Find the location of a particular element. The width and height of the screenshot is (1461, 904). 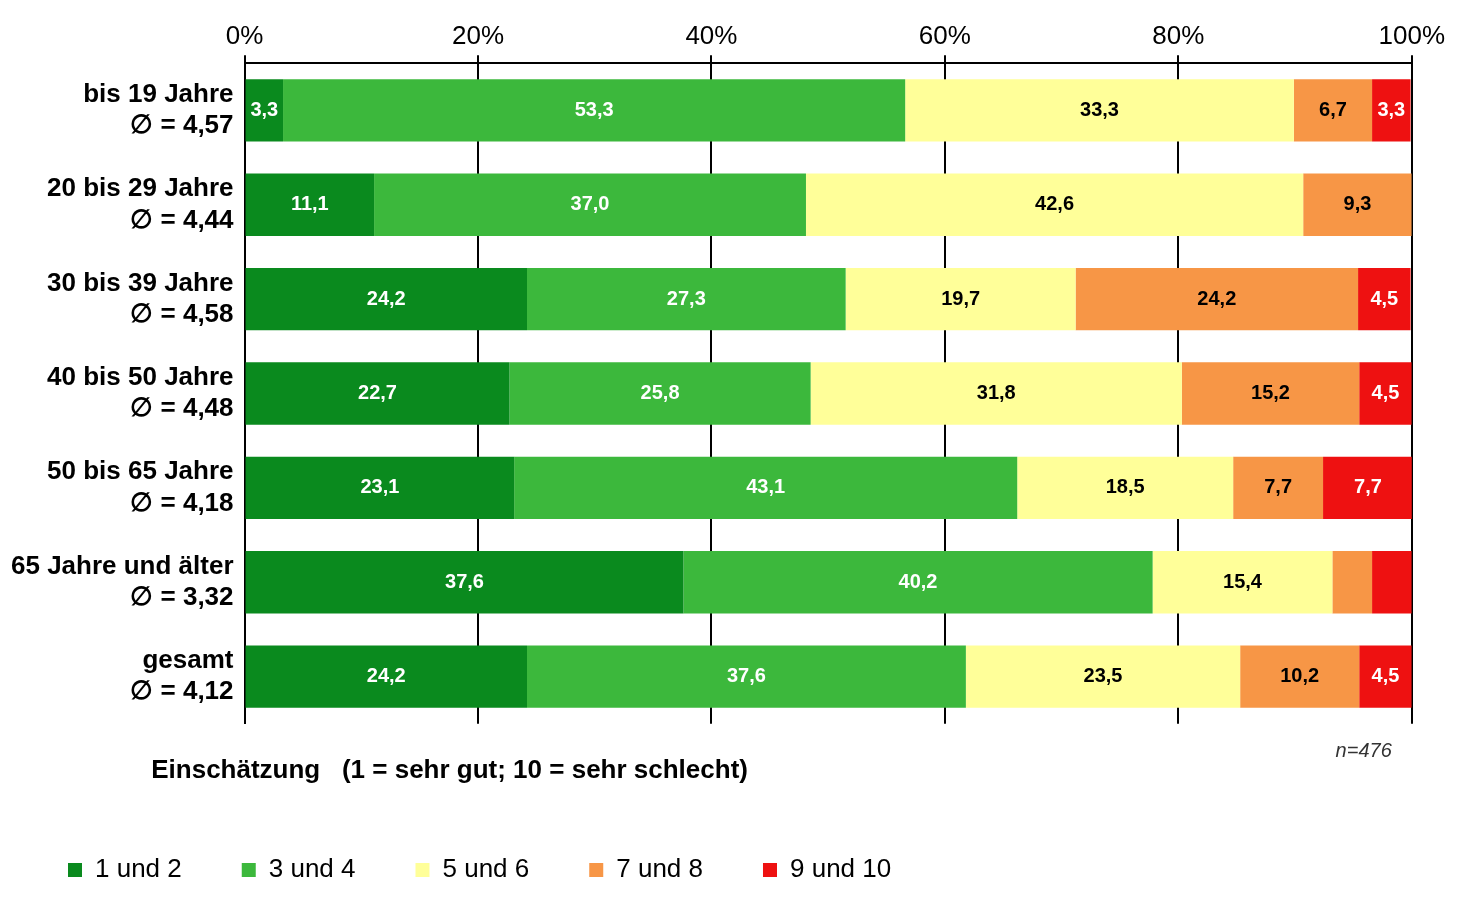

legend-label: 9 und 10 is located at coordinates (840, 868).